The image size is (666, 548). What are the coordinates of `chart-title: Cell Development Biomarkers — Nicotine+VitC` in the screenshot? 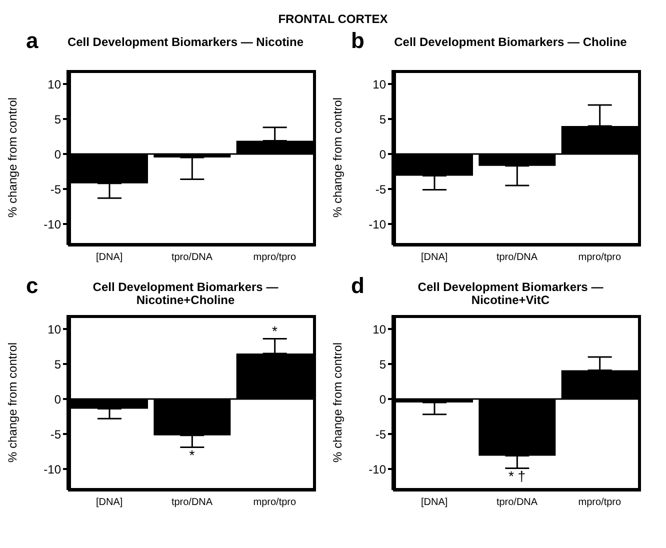 It's located at (510, 293).